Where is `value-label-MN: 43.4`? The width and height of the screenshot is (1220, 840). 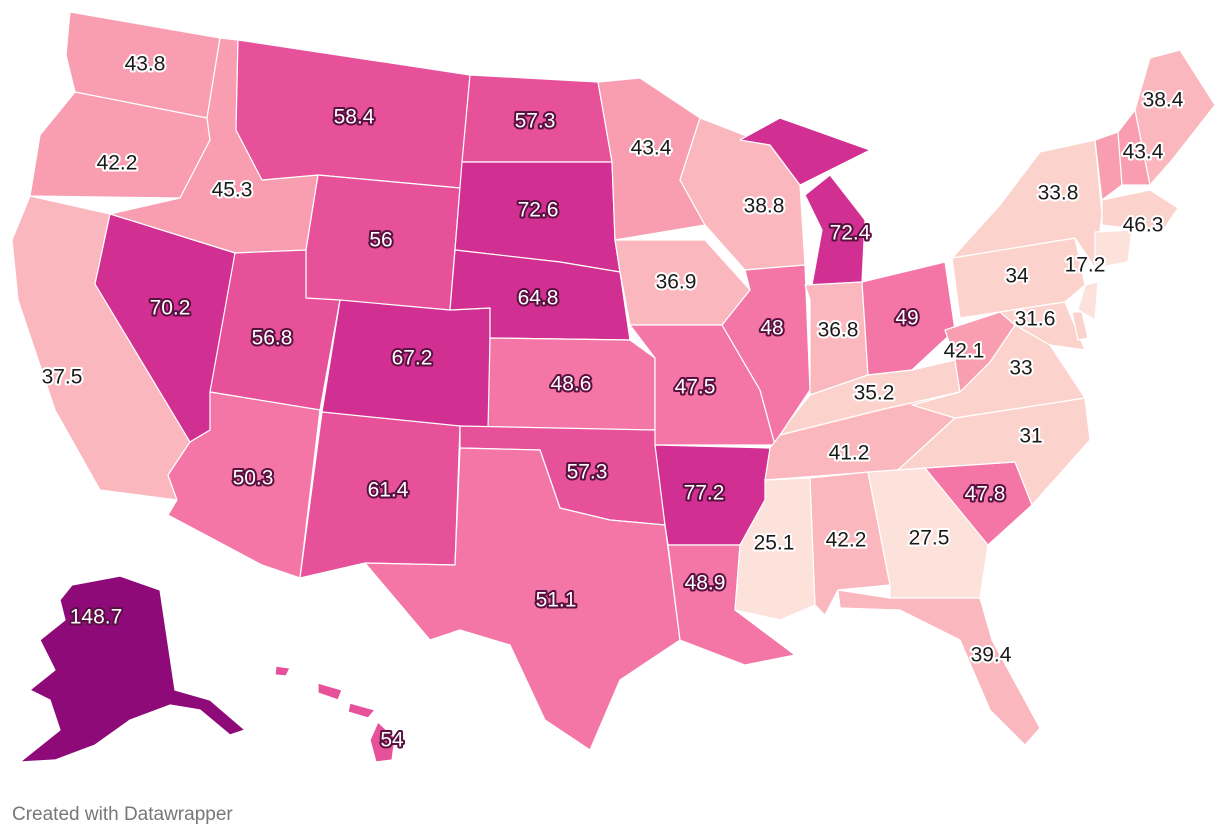 value-label-MN: 43.4 is located at coordinates (651, 148).